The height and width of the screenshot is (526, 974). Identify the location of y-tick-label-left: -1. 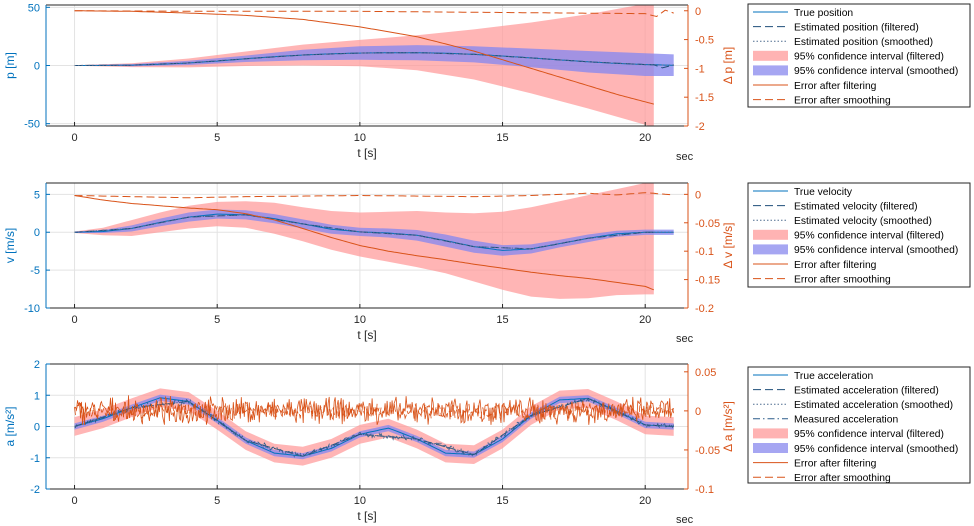
(35, 459).